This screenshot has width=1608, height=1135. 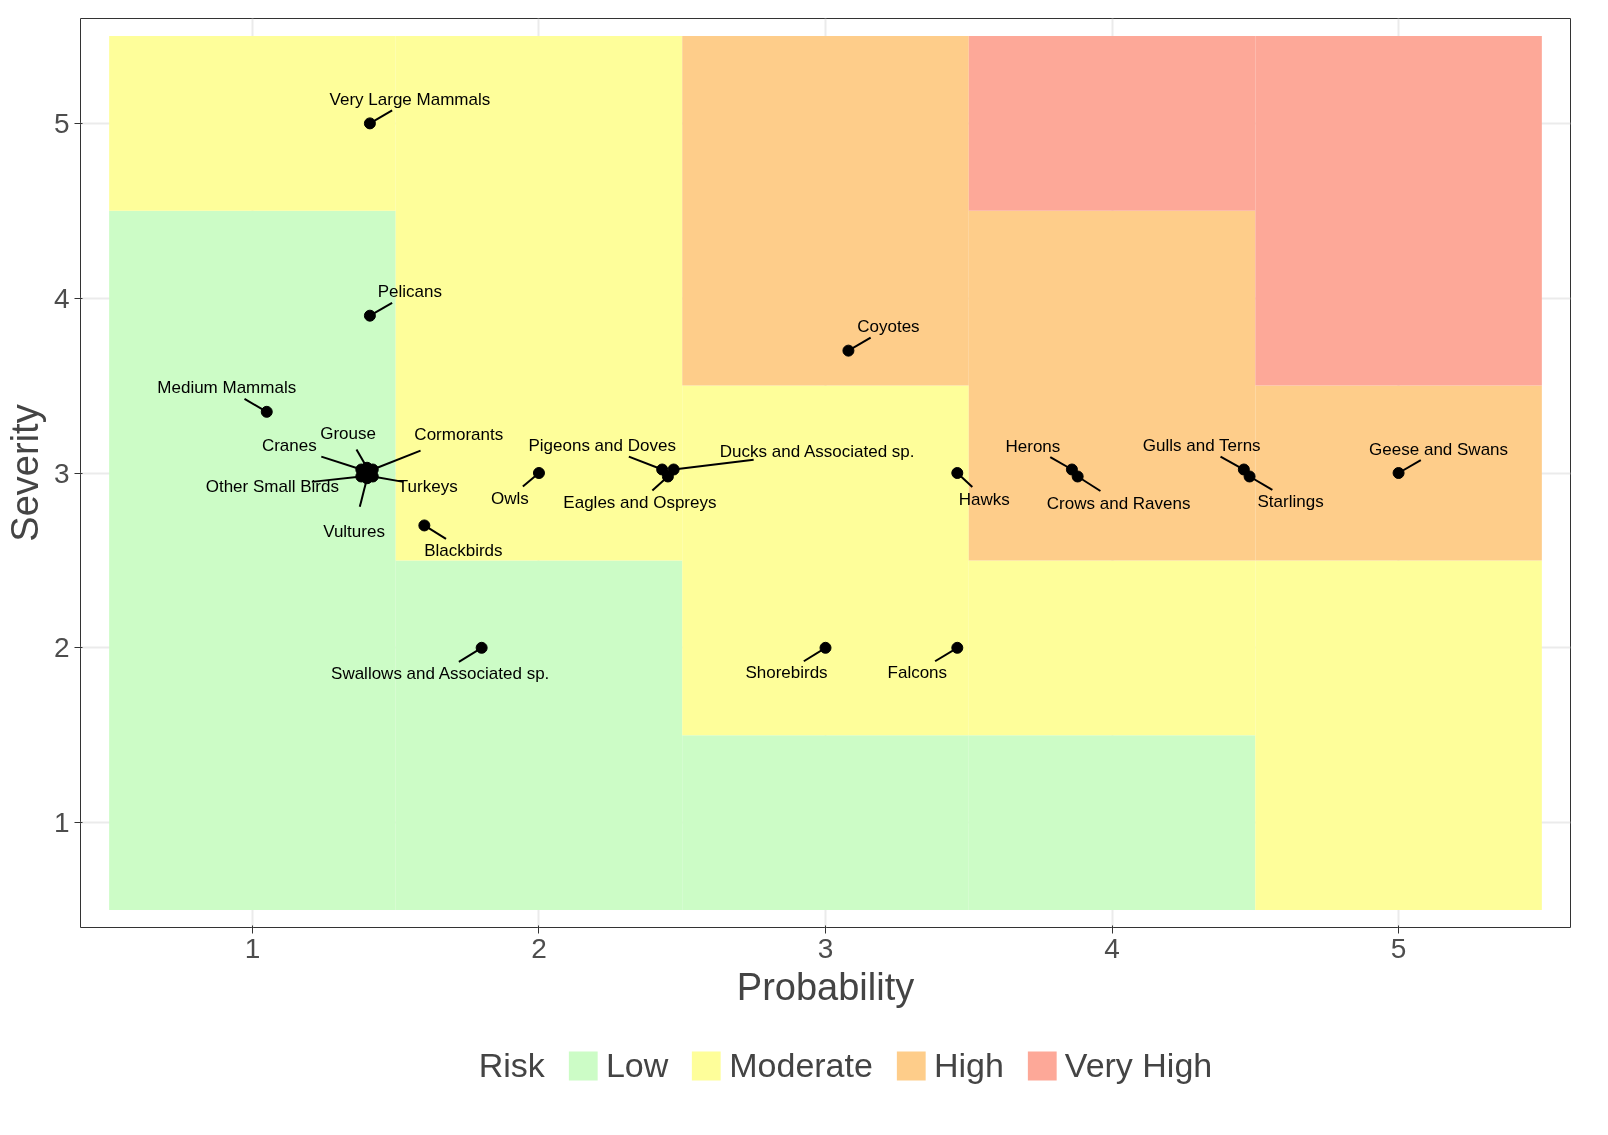 What do you see at coordinates (289, 445) in the screenshot?
I see `data-label: Cranes` at bounding box center [289, 445].